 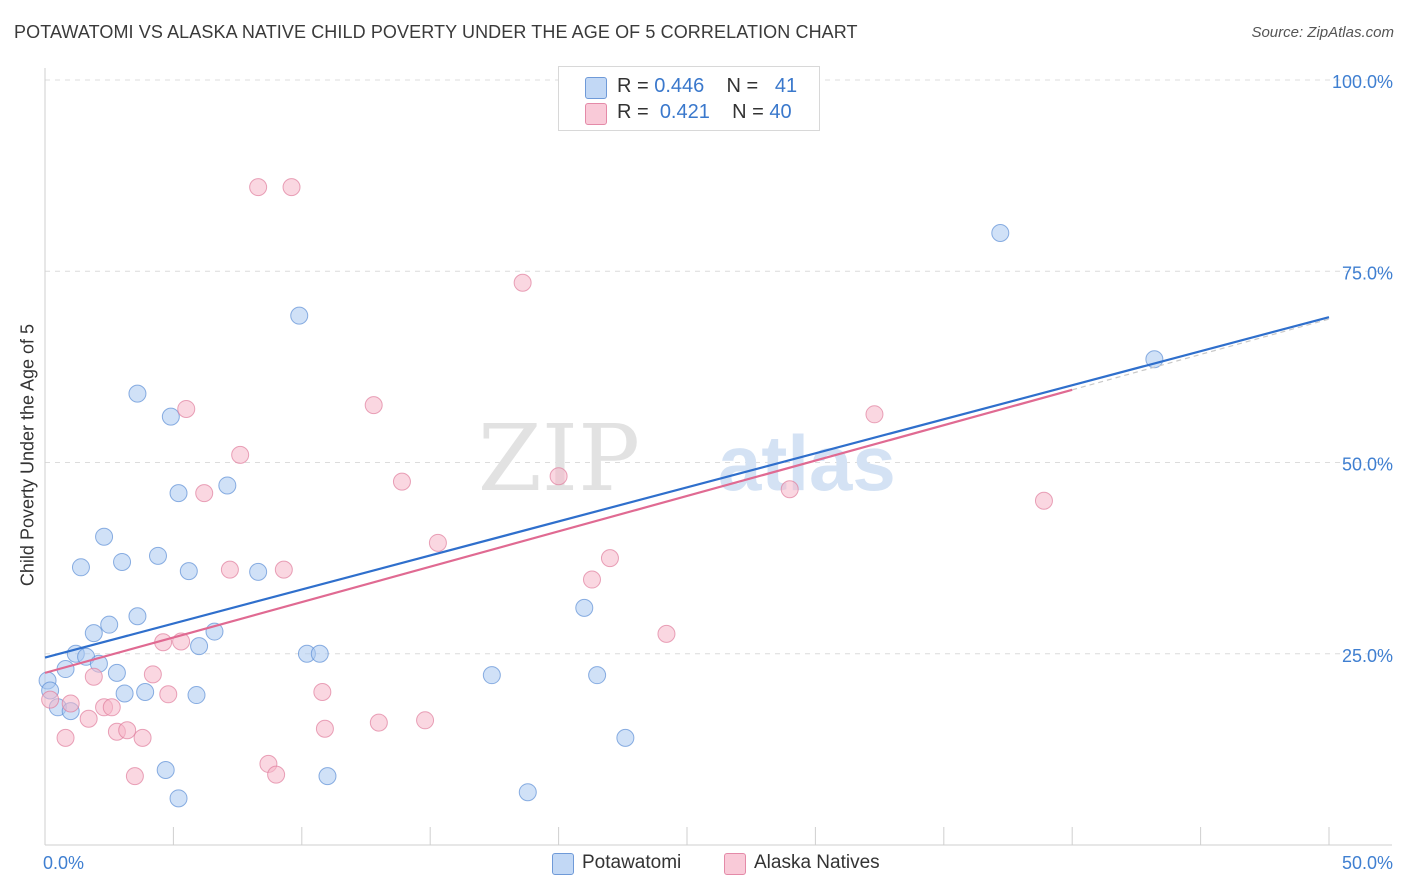 I want to click on n-value: 41, so click(x=786, y=86).